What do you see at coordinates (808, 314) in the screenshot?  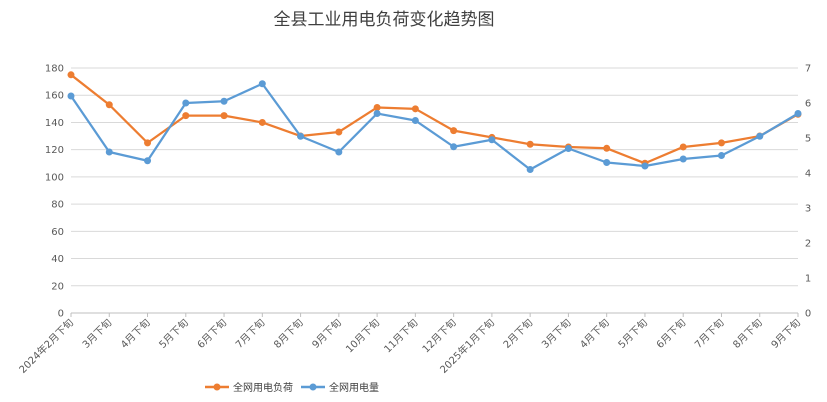 I see `right-tick-label: 0` at bounding box center [808, 314].